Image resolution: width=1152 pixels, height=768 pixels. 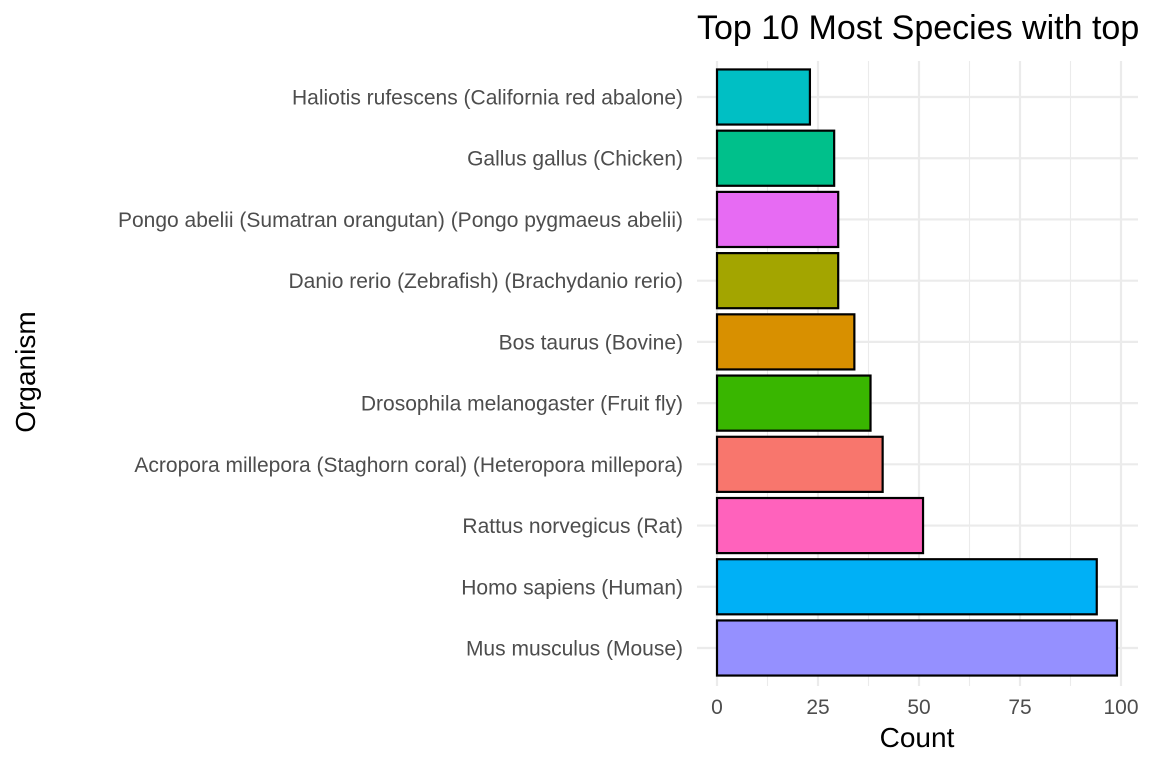 I want to click on x-tick-labels: 0 25 50 75 100, so click(x=924, y=707).